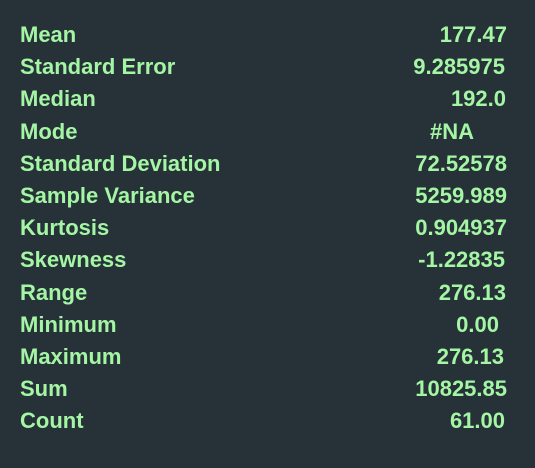 This screenshot has width=535, height=468. Describe the element at coordinates (461, 389) in the screenshot. I see `stat-value: 10825.85` at that location.